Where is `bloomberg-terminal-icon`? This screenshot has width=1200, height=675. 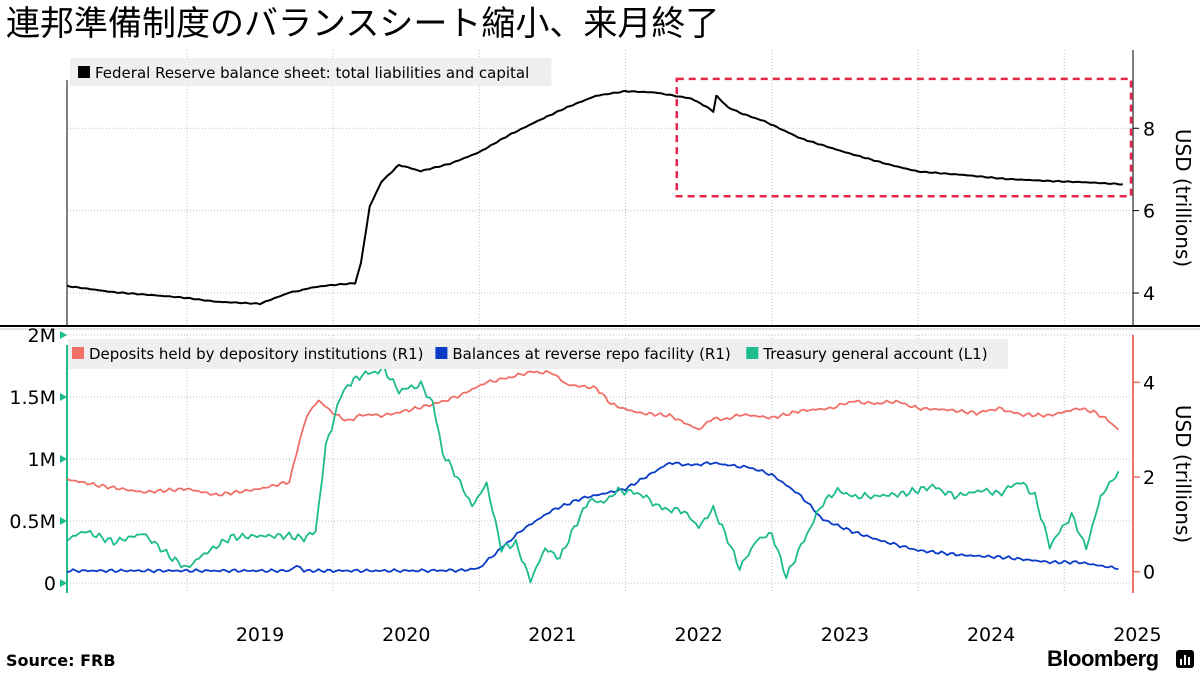 bloomberg-terminal-icon is located at coordinates (1185, 659).